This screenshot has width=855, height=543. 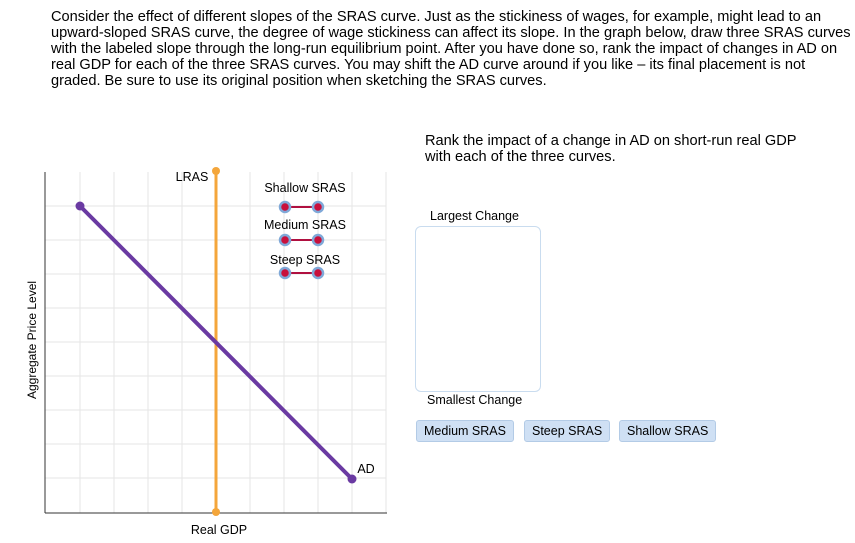 I want to click on rank-item: Steep SRAS, so click(x=567, y=431).